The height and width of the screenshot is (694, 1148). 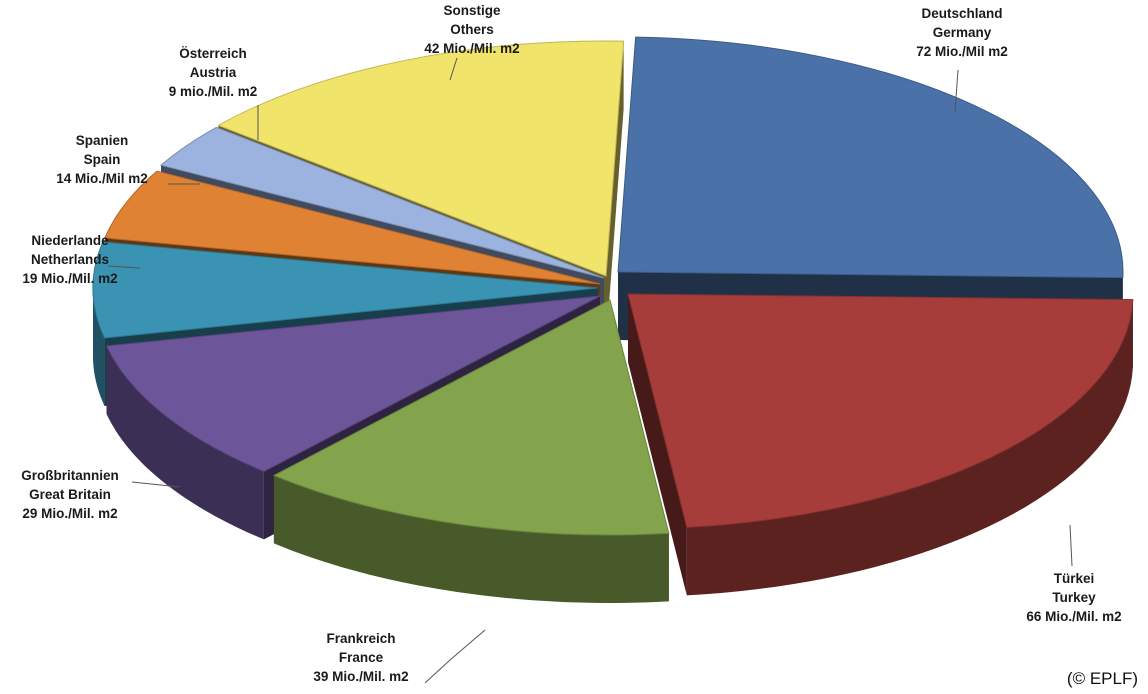 What do you see at coordinates (1071, 545) in the screenshot?
I see `leader-line-tr` at bounding box center [1071, 545].